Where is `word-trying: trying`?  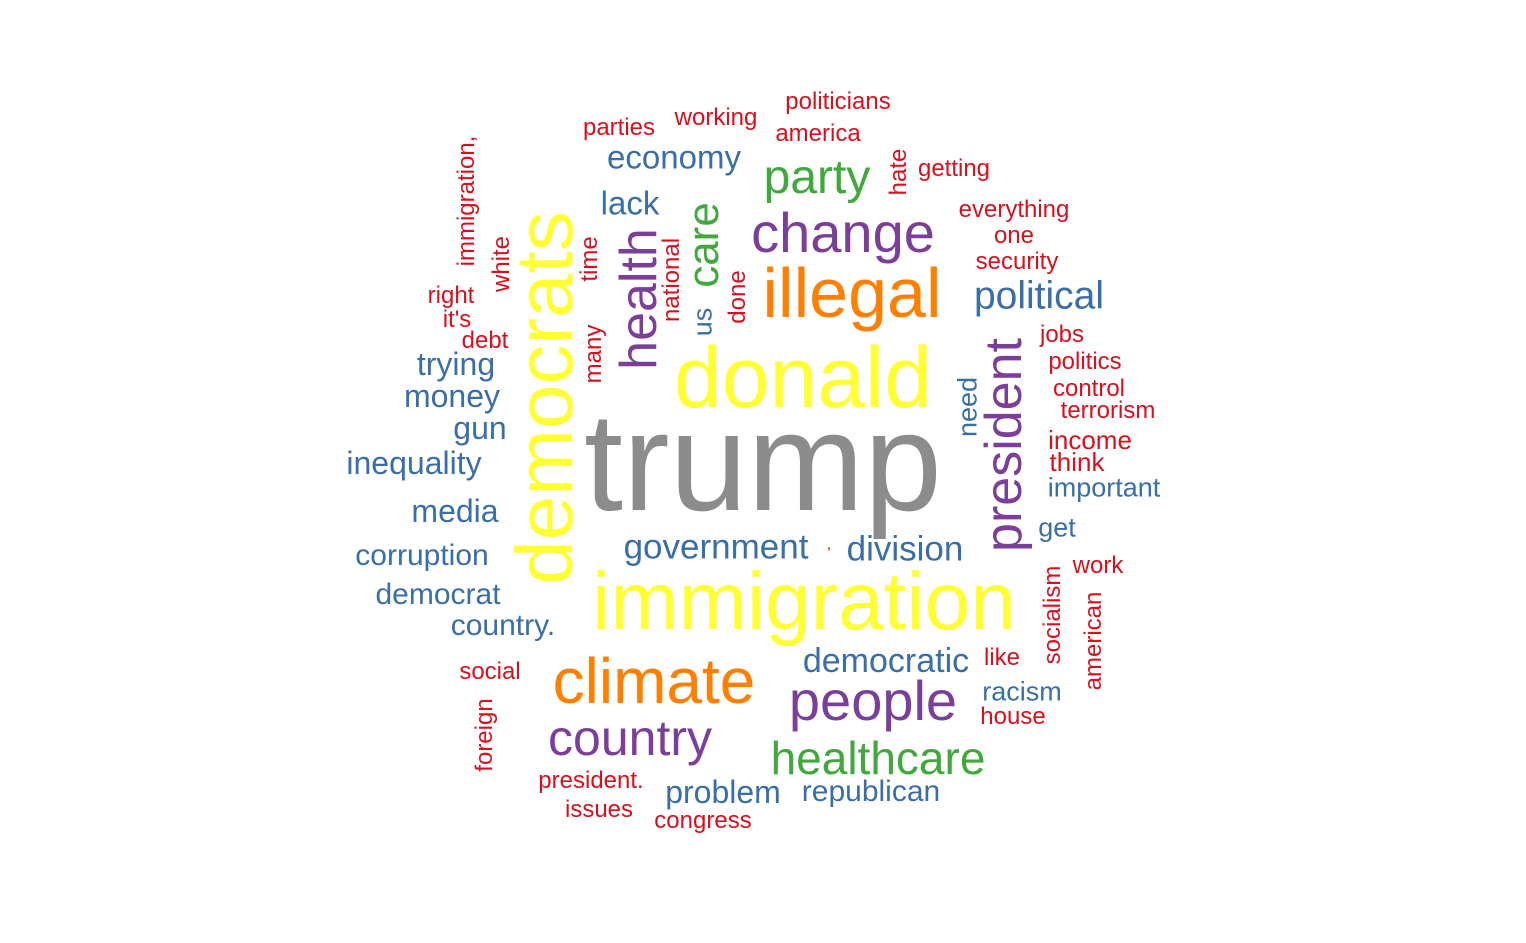 word-trying: trying is located at coordinates (456, 364).